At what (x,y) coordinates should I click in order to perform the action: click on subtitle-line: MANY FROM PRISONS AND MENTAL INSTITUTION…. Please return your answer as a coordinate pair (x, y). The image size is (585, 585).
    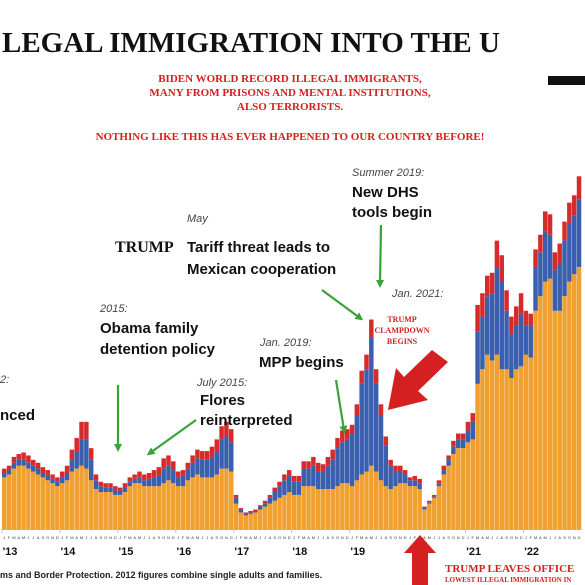
    Looking at the image, I should click on (289, 93).